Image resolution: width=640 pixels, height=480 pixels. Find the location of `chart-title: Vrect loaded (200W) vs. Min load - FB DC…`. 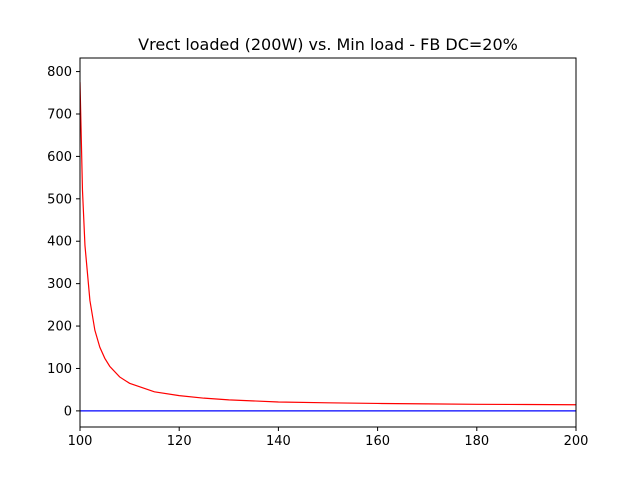

chart-title: Vrect loaded (200W) vs. Min load - FB DC… is located at coordinates (328, 44).